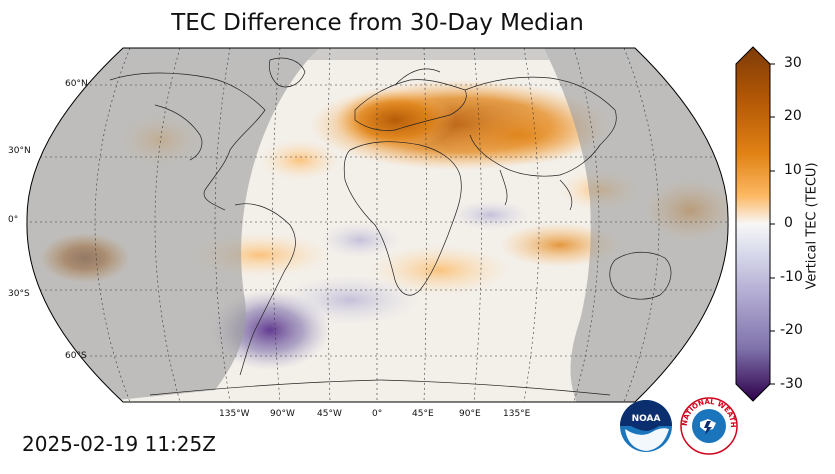  I want to click on lat-label-60n: 60°N, so click(76, 84).